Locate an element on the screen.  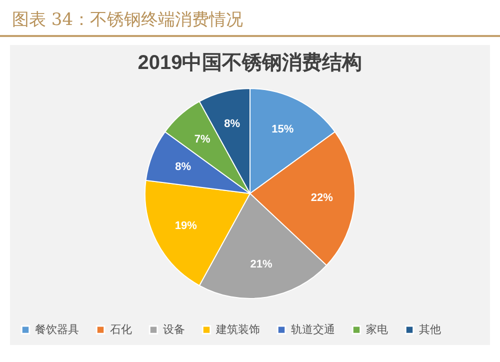
legend-label: 建筑装饰 is located at coordinates (237, 329).